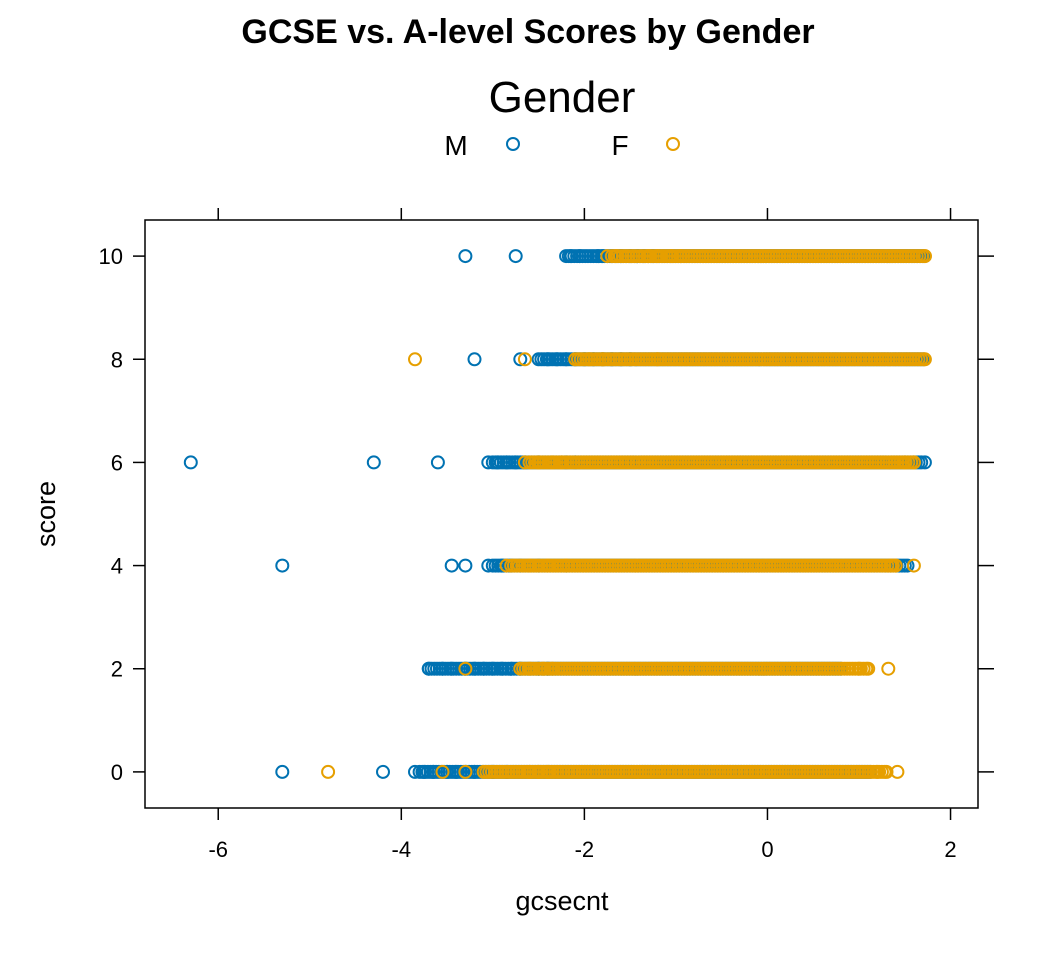 The width and height of the screenshot is (1056, 960). What do you see at coordinates (562, 97) in the screenshot?
I see `legend-title: Gender` at bounding box center [562, 97].